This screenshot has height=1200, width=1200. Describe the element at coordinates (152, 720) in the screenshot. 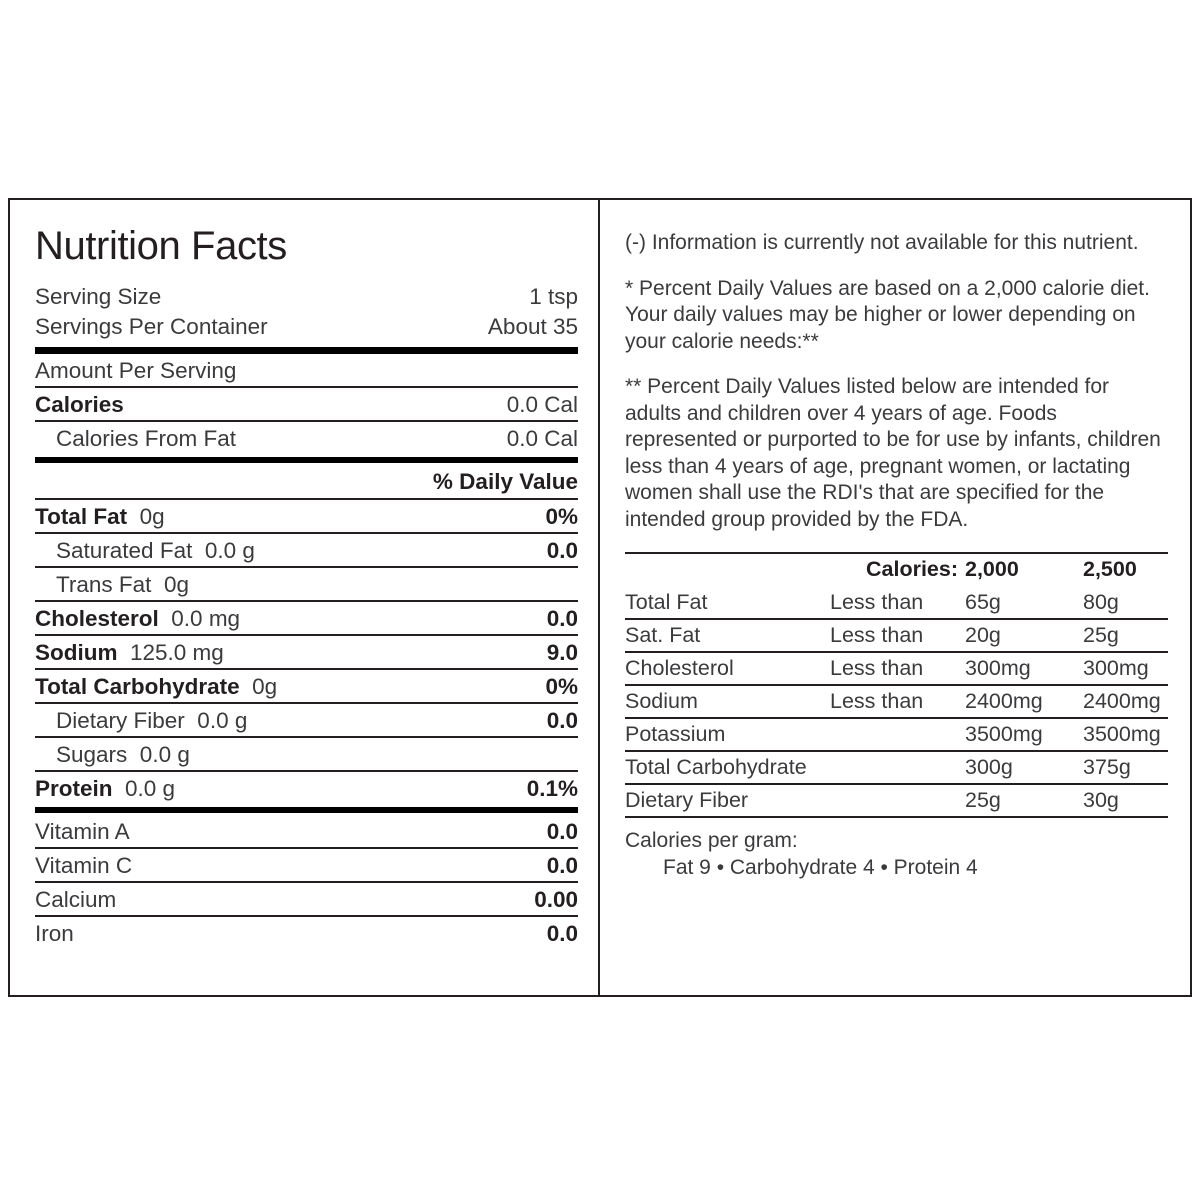

I see `nutrient-label: Dietary Fiber 0.0 g` at that location.